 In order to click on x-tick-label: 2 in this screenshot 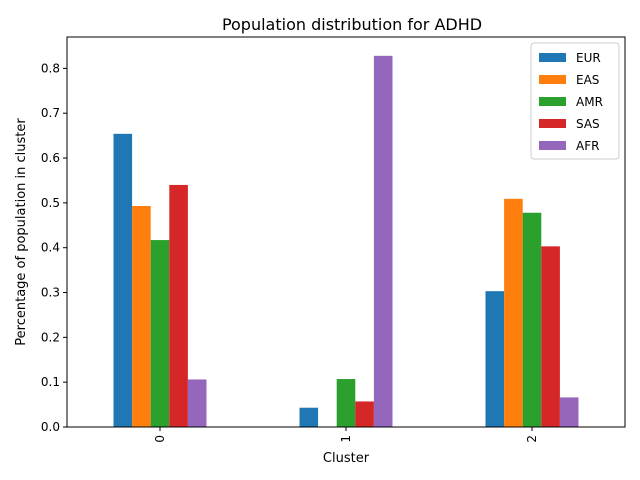, I will do `click(532, 439)`.